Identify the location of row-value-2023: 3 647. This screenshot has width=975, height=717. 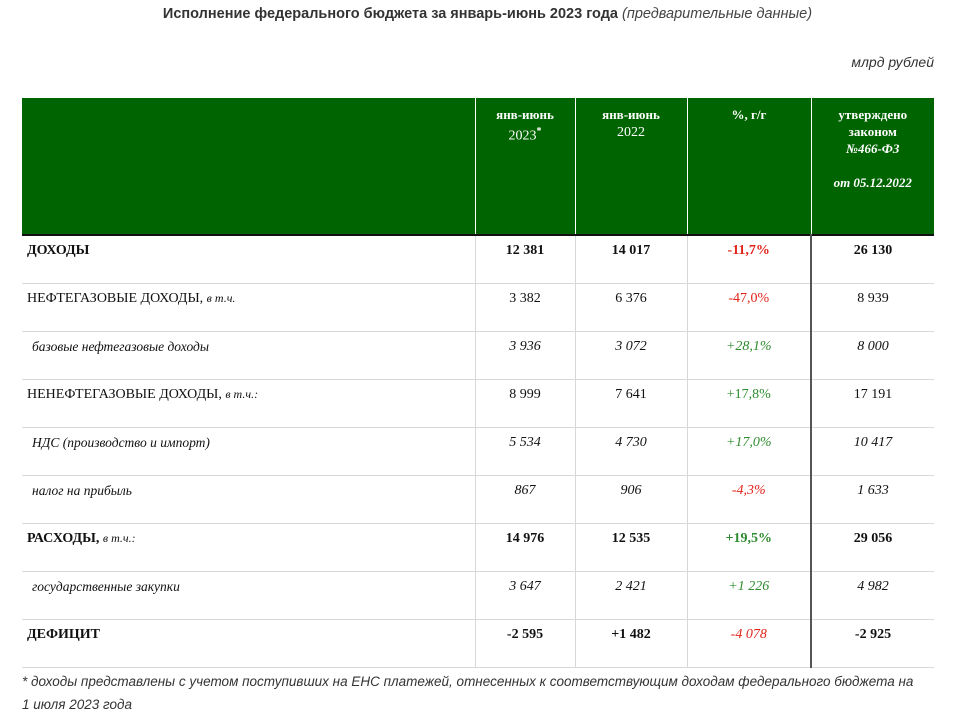
(525, 595).